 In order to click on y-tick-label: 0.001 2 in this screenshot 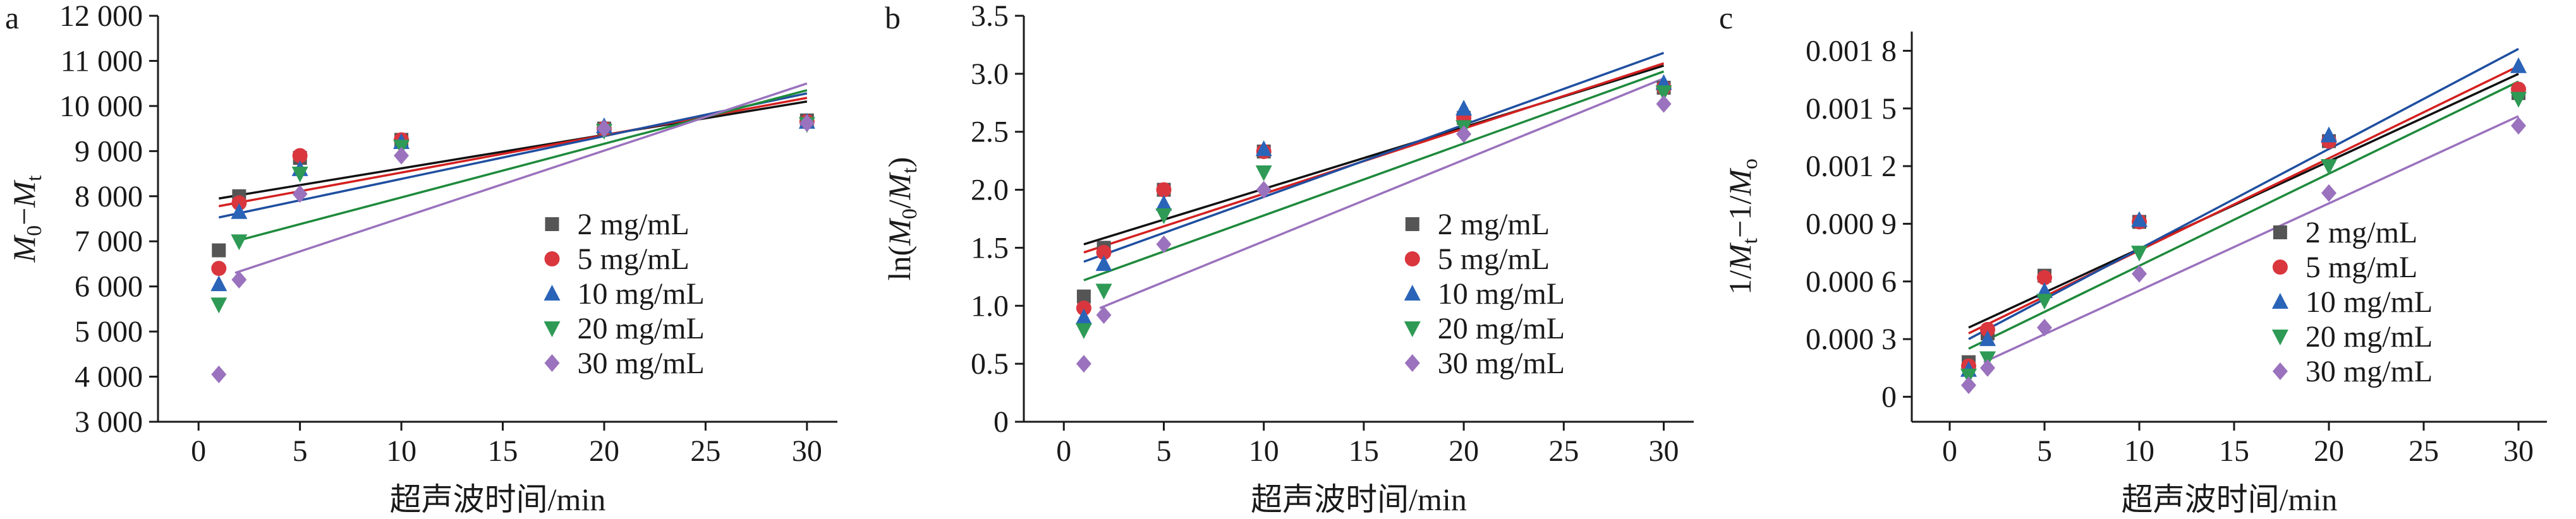, I will do `click(1851, 166)`.